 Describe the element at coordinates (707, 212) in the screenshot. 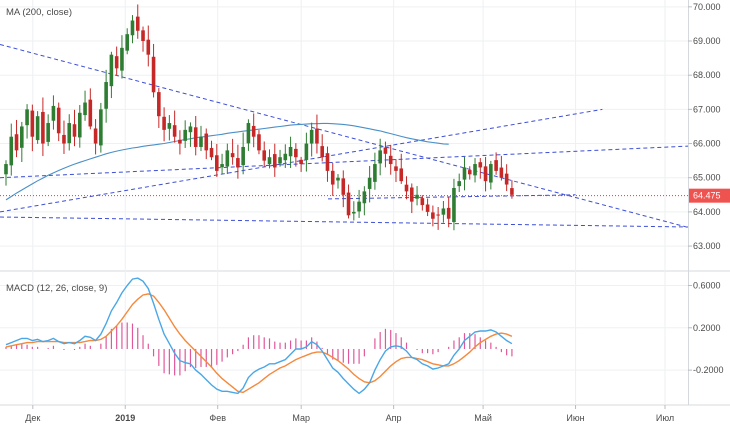

I see `y-tick-label: 64.000` at that location.